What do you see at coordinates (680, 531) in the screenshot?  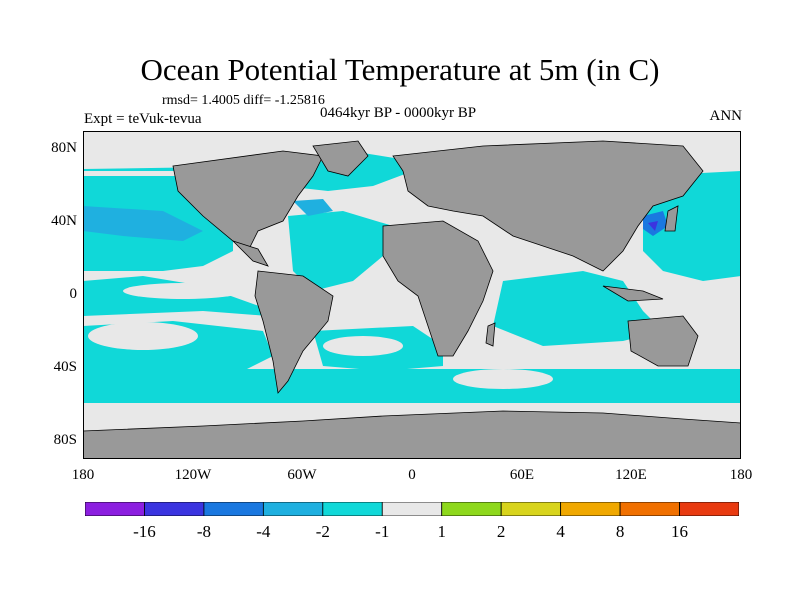 I see `colorbar-label: 16` at bounding box center [680, 531].